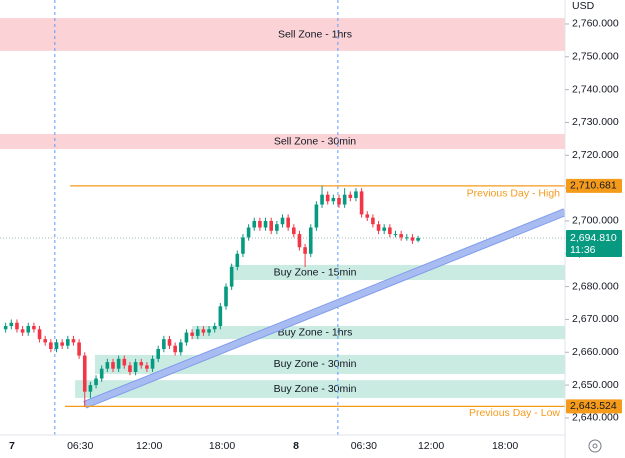 Image resolution: width=625 pixels, height=458 pixels. I want to click on y-tick-label: 2,640.000, so click(595, 418).